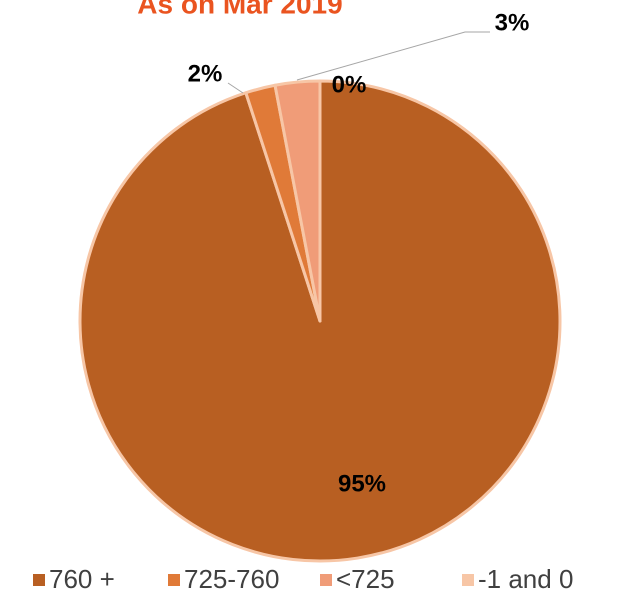 Image resolution: width=639 pixels, height=601 pixels. I want to click on legend-label: -1 and 0, so click(525, 579).